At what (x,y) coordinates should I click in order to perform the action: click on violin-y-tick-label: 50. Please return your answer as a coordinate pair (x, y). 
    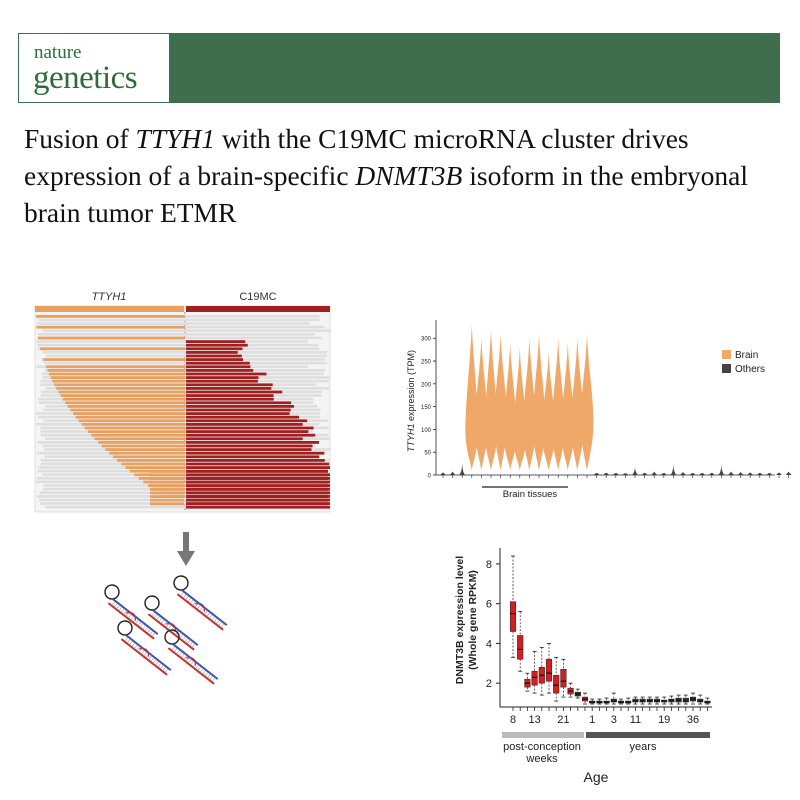
    Looking at the image, I should click on (427, 454).